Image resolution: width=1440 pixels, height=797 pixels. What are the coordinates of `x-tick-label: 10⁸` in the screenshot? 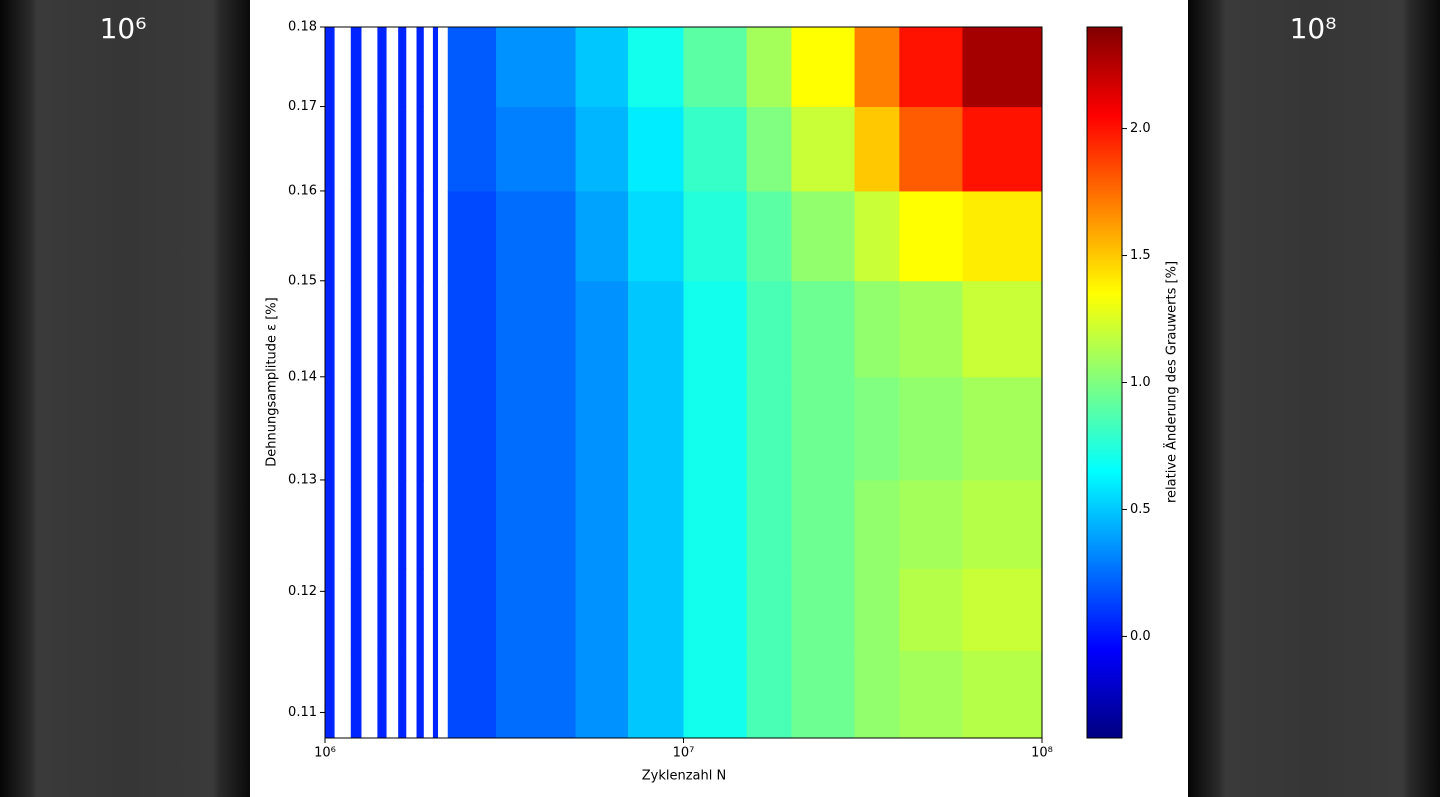 It's located at (1042, 753).